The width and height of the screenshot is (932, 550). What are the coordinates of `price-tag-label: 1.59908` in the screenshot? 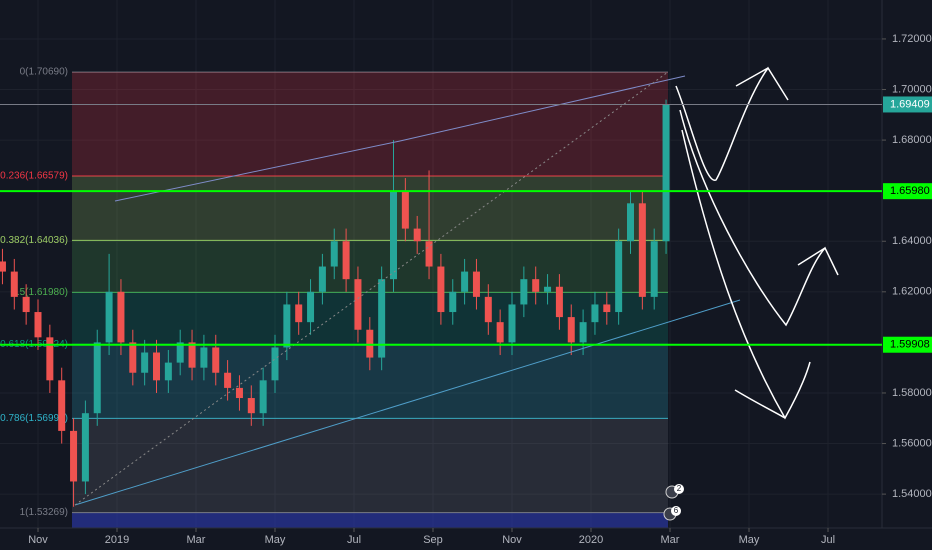 It's located at (910, 345).